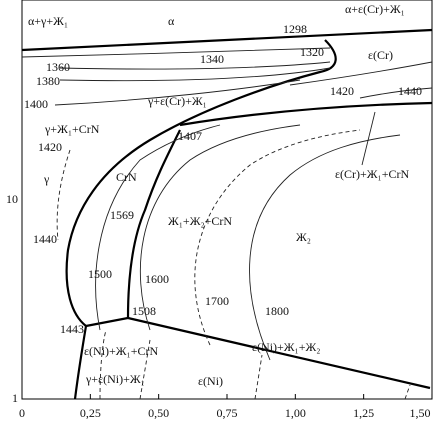 The height and width of the screenshot is (425, 440). Describe the element at coordinates (375, 9) in the screenshot. I see `region-label: α+ε(Cr)+Ж₁` at that location.